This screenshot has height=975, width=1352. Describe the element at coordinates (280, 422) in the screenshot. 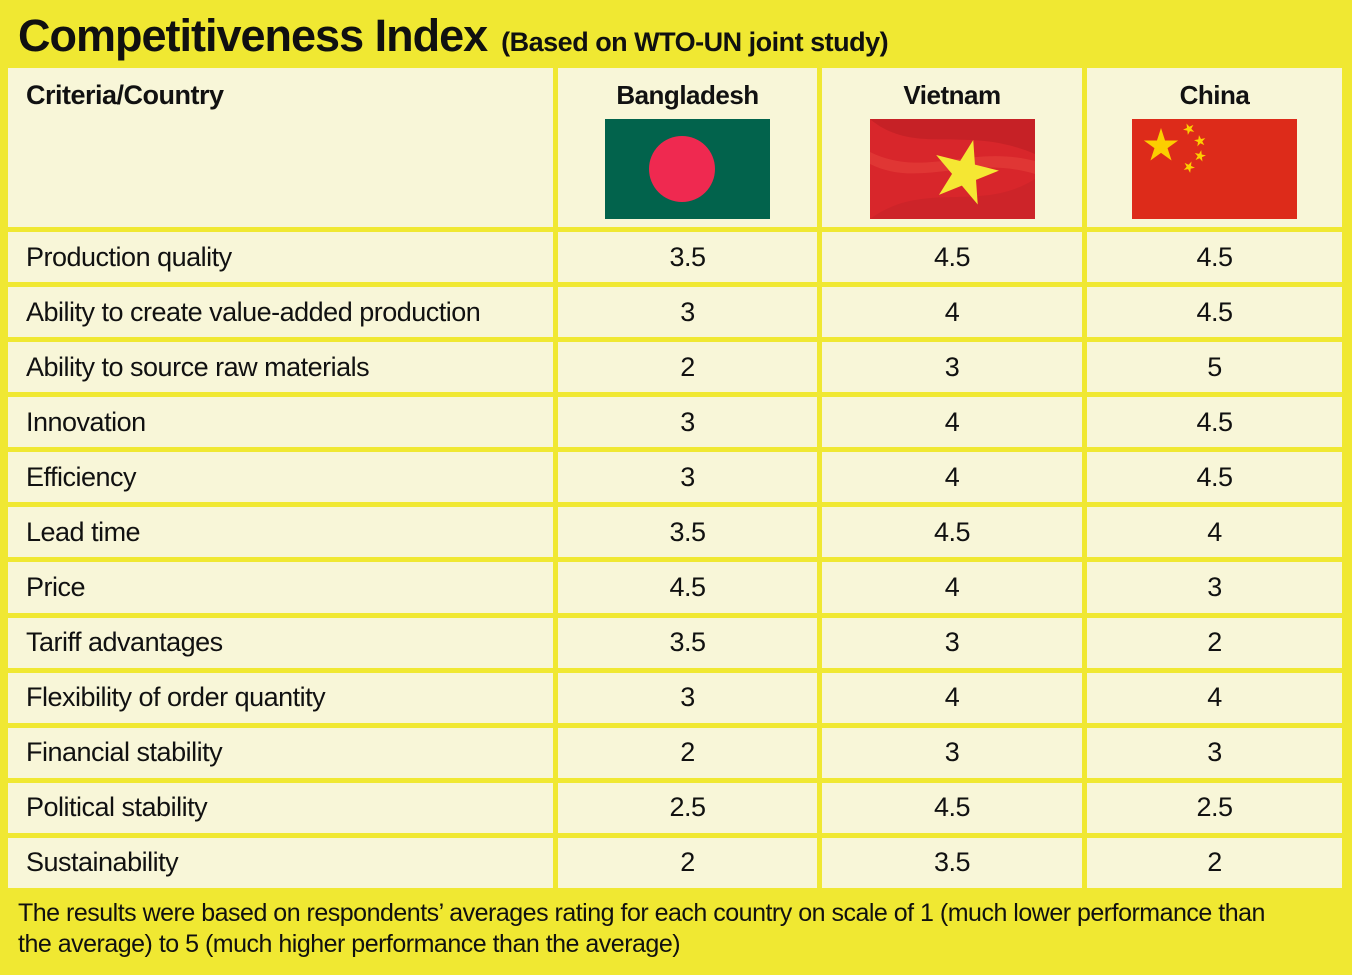

I see `criteria-cell: Innovation` at that location.